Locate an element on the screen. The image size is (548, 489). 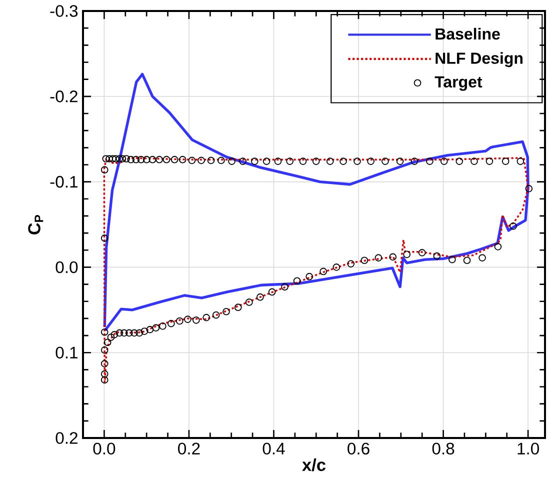
x-tick-label: 1.0 is located at coordinates (528, 448).